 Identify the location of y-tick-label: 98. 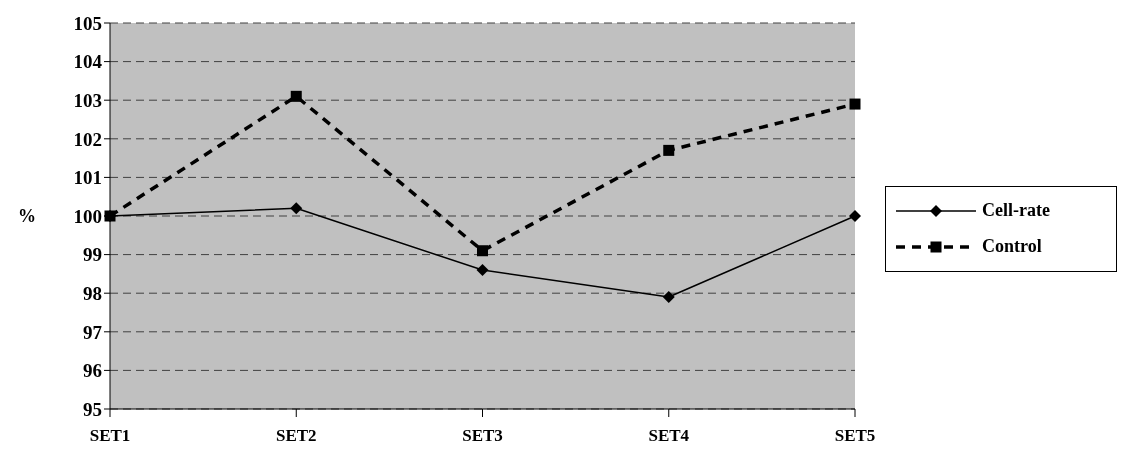
(92, 293).